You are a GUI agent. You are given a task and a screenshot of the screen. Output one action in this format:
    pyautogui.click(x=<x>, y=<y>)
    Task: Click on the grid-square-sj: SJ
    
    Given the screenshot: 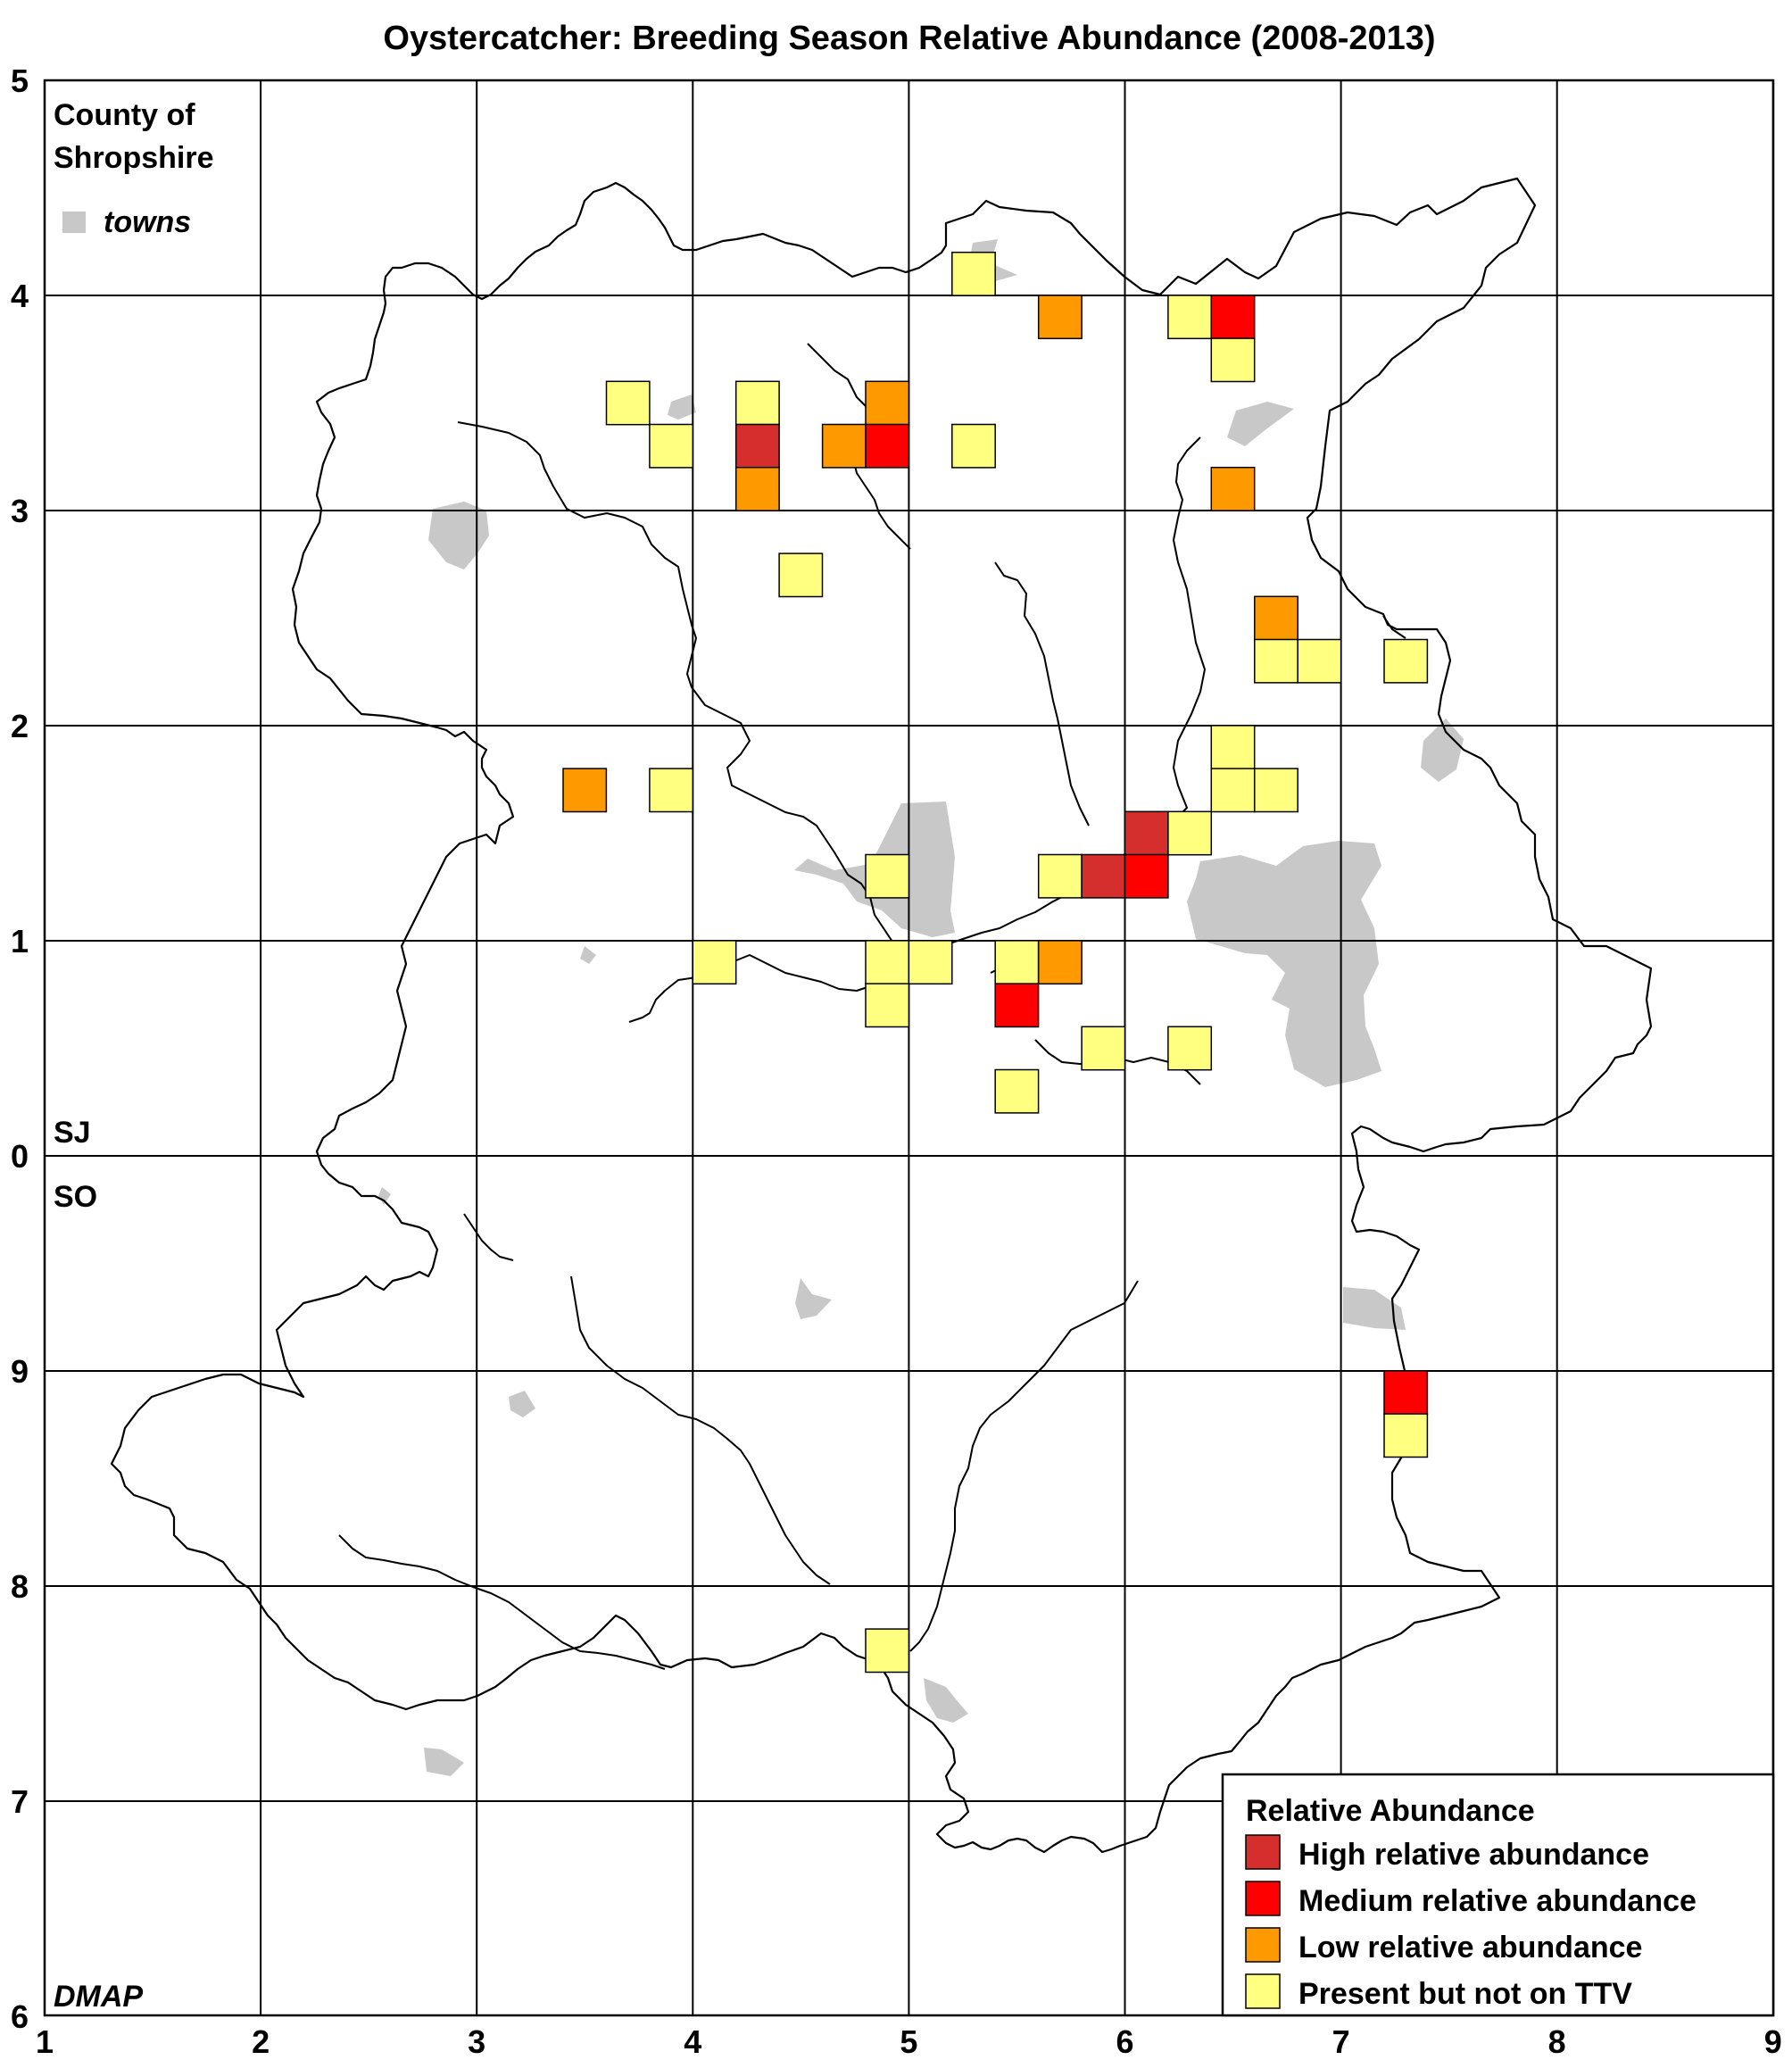 What is the action you would take?
    pyautogui.click(x=72, y=1133)
    